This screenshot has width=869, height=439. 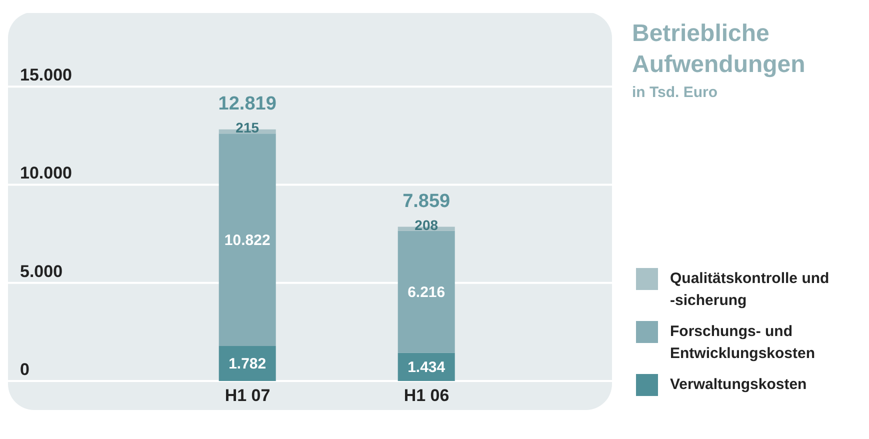 What do you see at coordinates (427, 367) in the screenshot?
I see `data-label: 1.434` at bounding box center [427, 367].